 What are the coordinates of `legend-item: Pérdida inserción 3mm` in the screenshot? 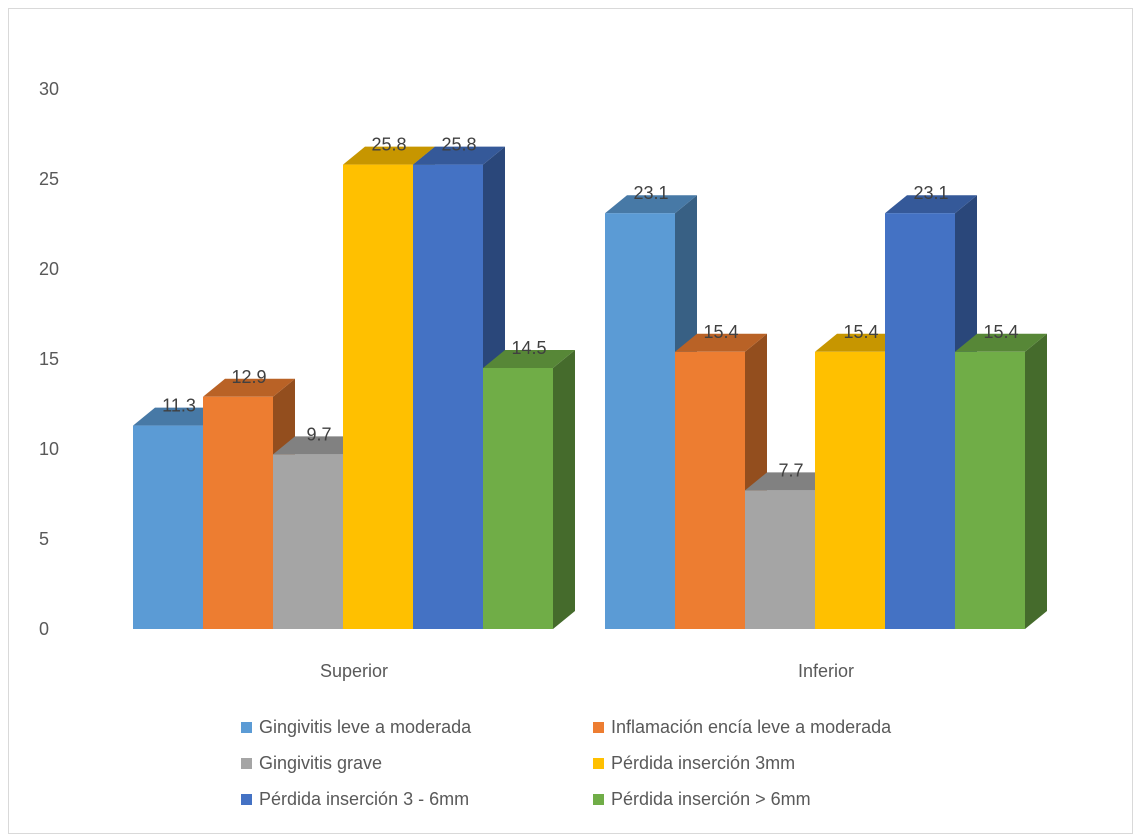 It's located at (783, 763).